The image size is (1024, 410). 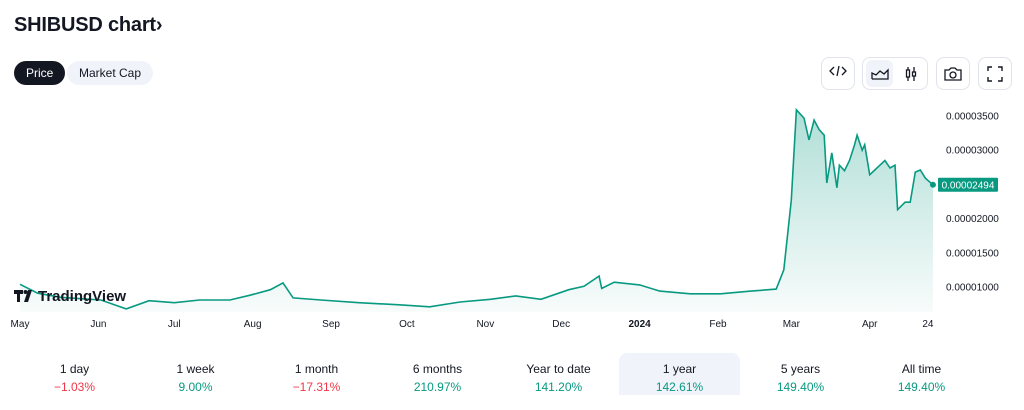 I want to click on performance-1-week: 1 week 9.00%, so click(x=195, y=374).